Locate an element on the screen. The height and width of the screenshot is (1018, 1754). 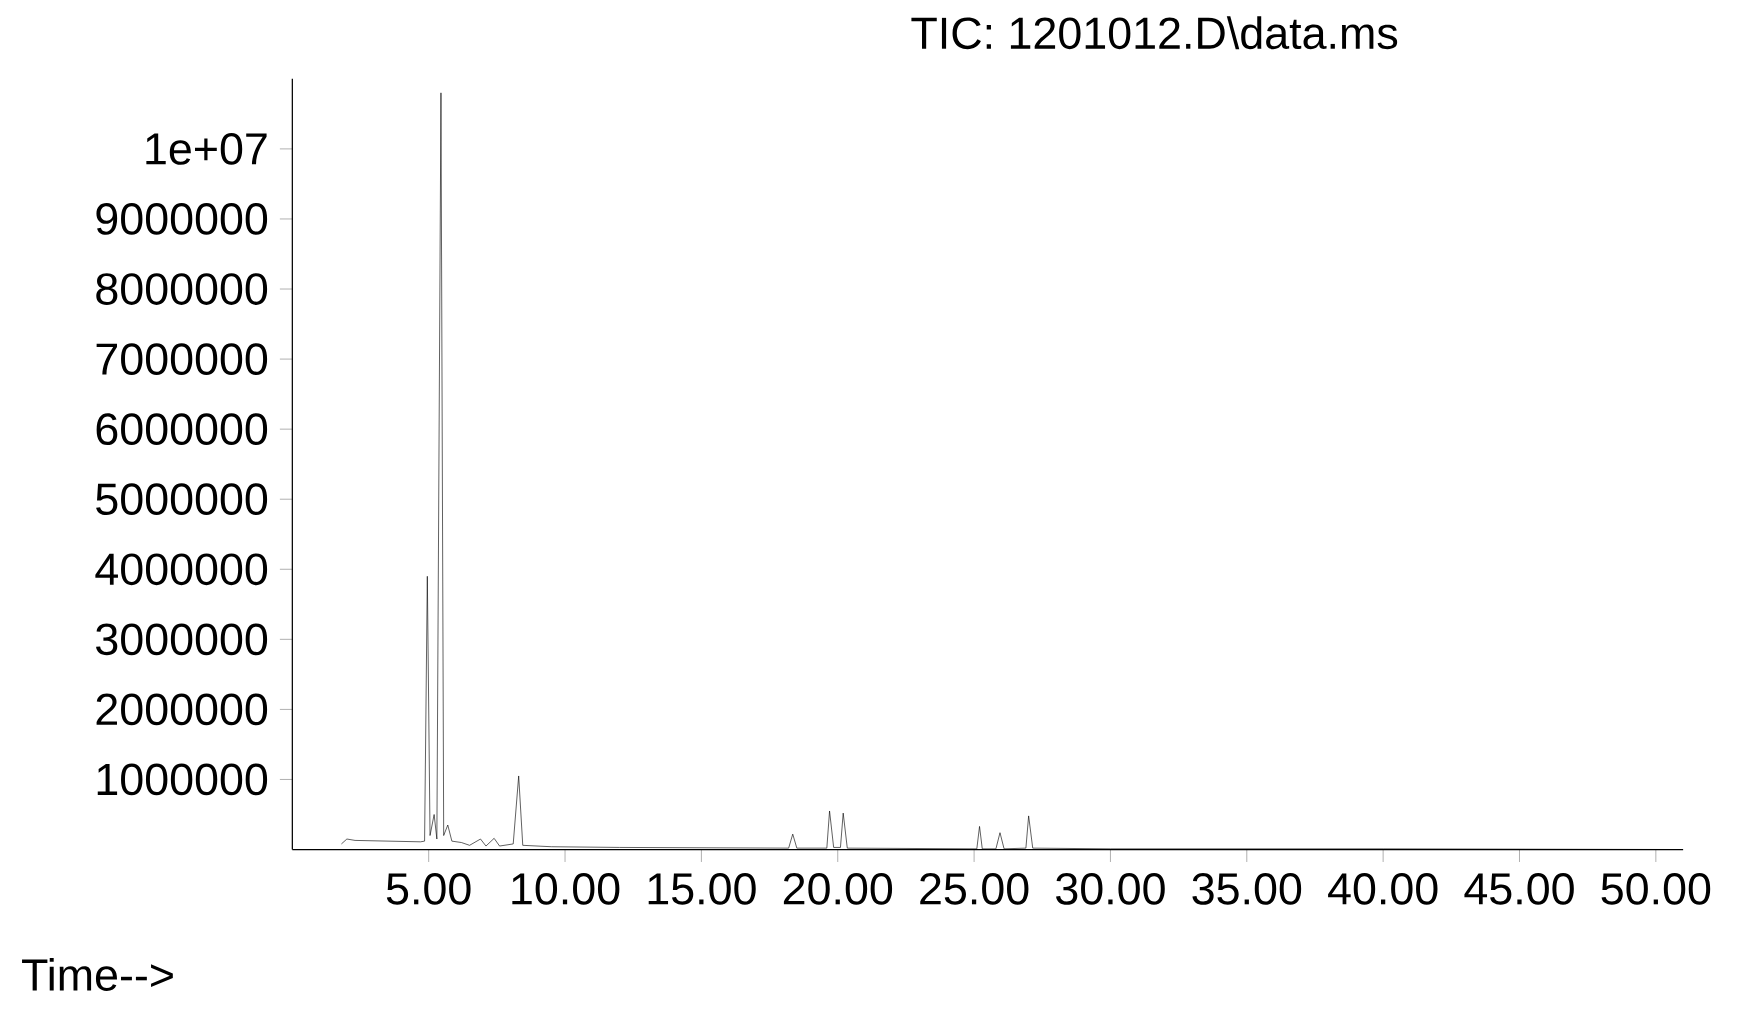
y-tick-label: 1000000 is located at coordinates (182, 779).